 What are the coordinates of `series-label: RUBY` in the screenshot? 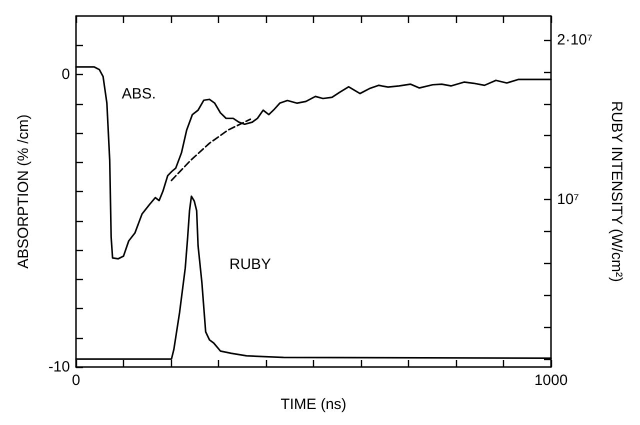 It's located at (250, 264).